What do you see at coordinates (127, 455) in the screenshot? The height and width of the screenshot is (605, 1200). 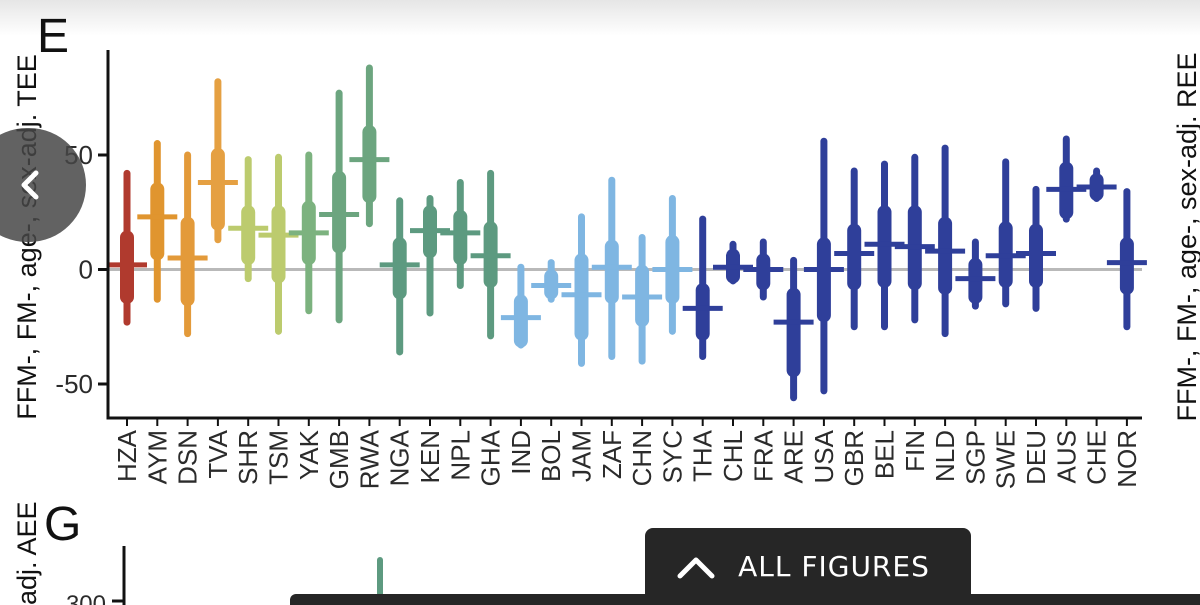 I see `x-tick-label-hza: HZA` at bounding box center [127, 455].